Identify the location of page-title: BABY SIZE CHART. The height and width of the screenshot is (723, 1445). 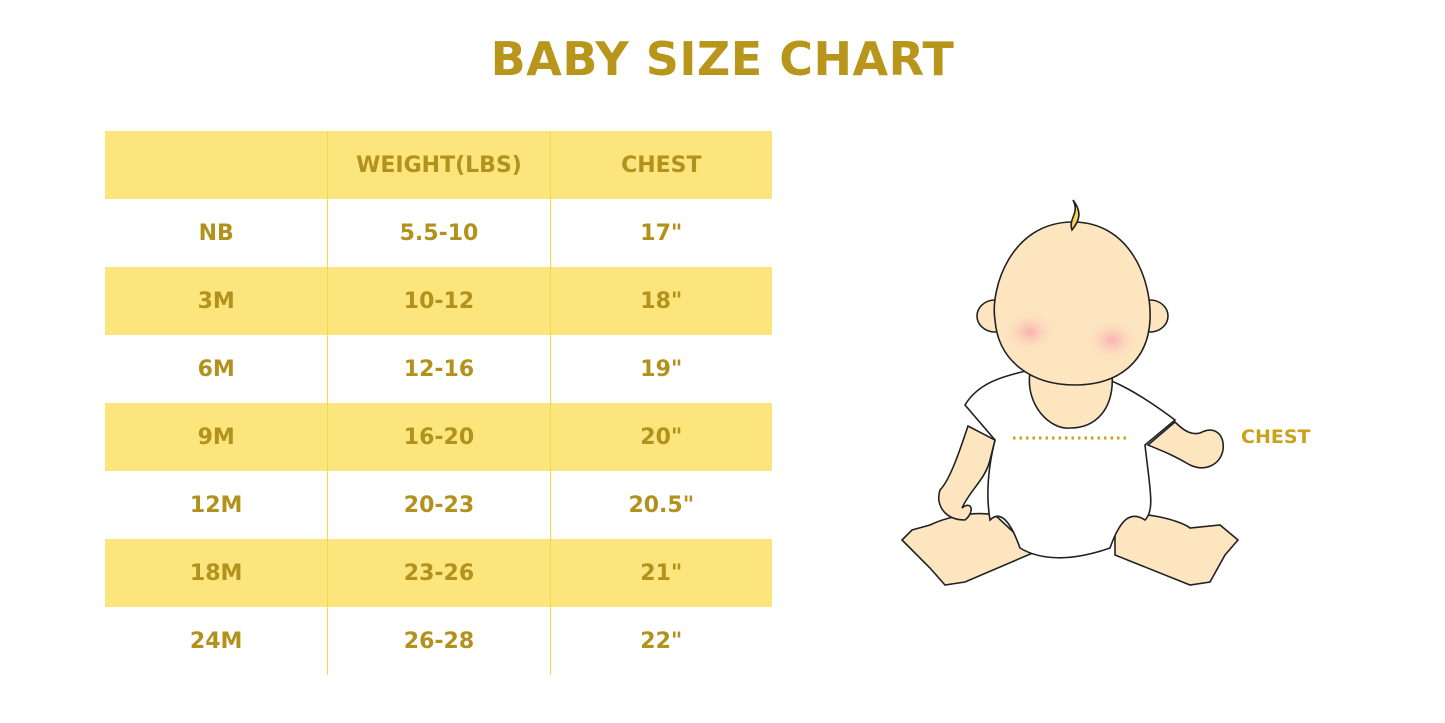
(722, 59).